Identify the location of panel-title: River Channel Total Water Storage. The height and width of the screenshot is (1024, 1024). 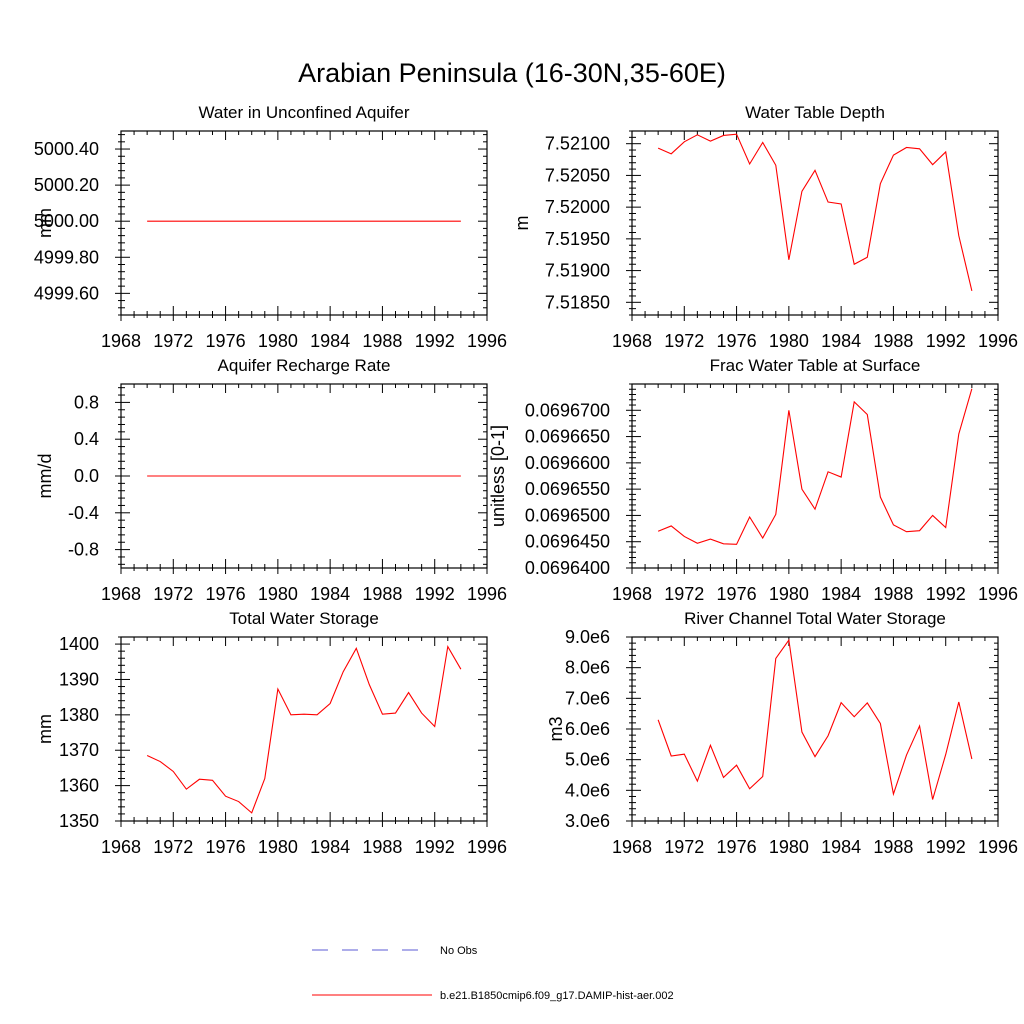
(815, 618).